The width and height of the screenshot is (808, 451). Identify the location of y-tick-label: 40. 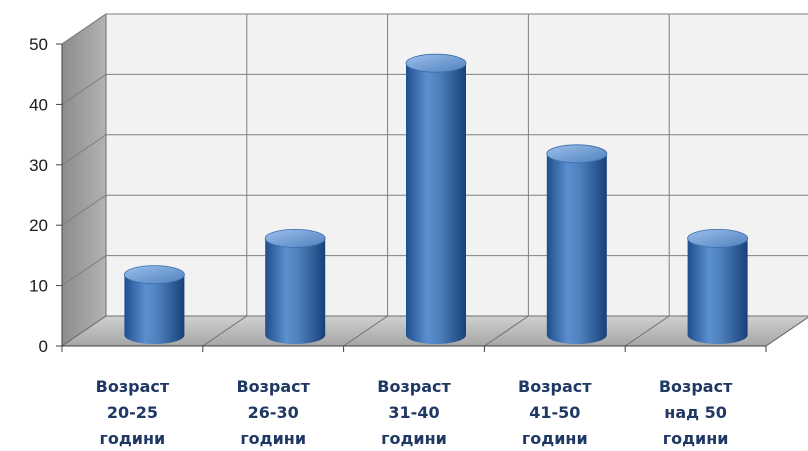
(38, 104).